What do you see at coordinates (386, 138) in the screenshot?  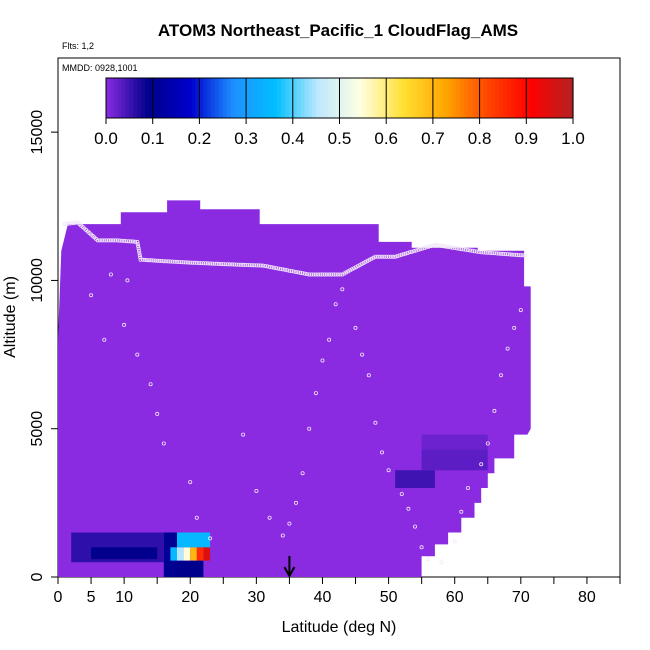 I see `colorbar-tick-label: 0.6` at bounding box center [386, 138].